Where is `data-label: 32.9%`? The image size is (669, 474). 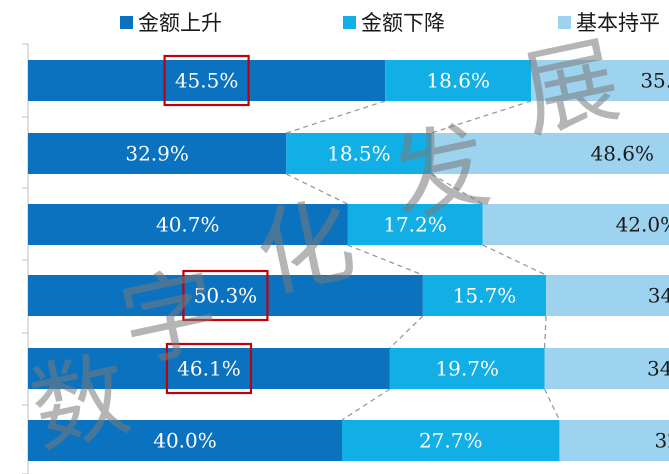
data-label: 32.9% is located at coordinates (157, 154).